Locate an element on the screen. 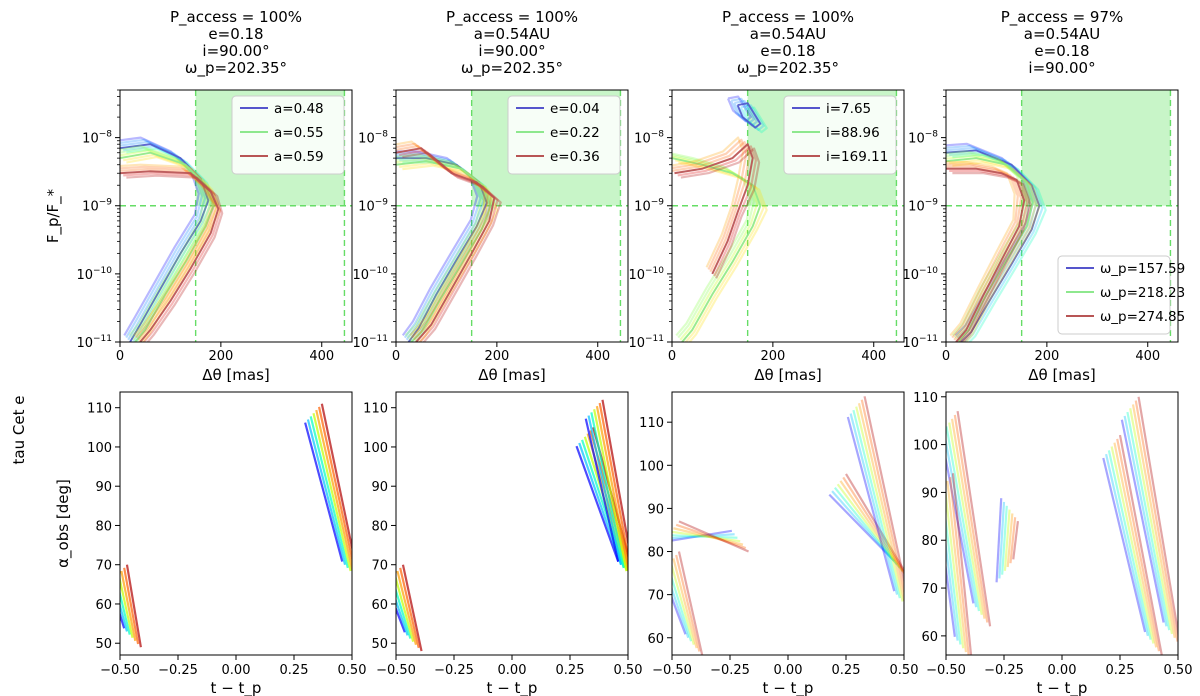 Image resolution: width=1200 pixels, height=696 pixels. y-tick-label: 10⁻⁹ is located at coordinates (97, 206).